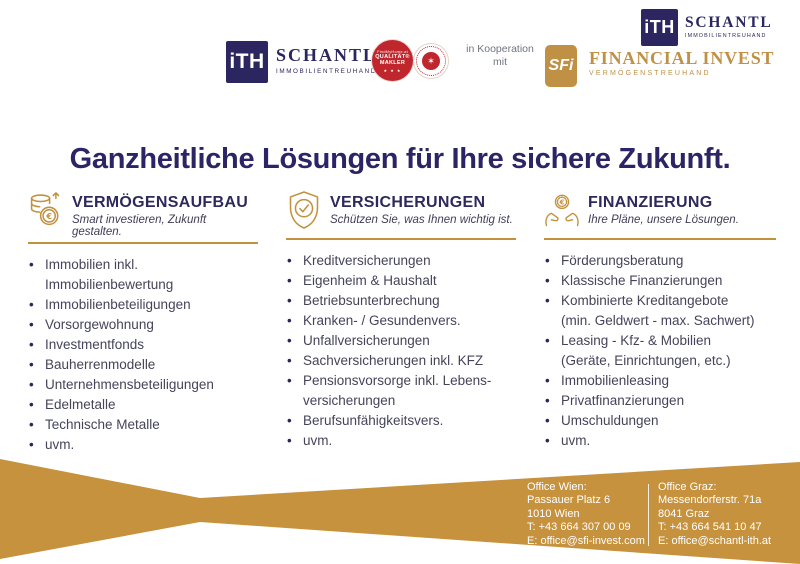  I want to click on list-item: • Förderungsberatung, so click(660, 261).